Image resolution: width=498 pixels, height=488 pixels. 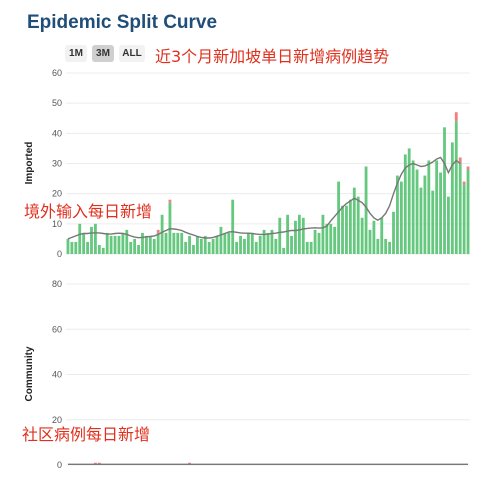 What do you see at coordinates (76, 53) in the screenshot?
I see `range-button-1m: 1M` at bounding box center [76, 53].